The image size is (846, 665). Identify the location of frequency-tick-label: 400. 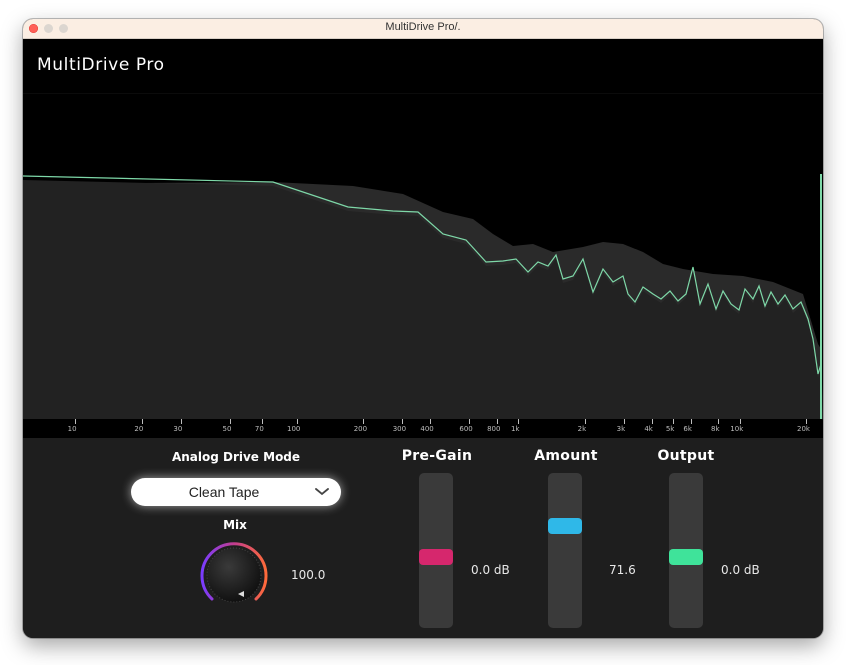
(427, 429).